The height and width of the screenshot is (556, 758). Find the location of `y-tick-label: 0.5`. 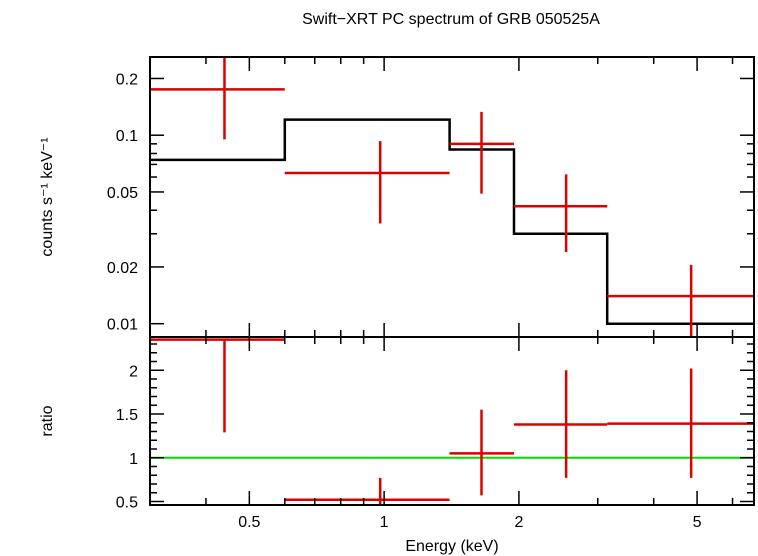

y-tick-label: 0.5 is located at coordinates (127, 503).